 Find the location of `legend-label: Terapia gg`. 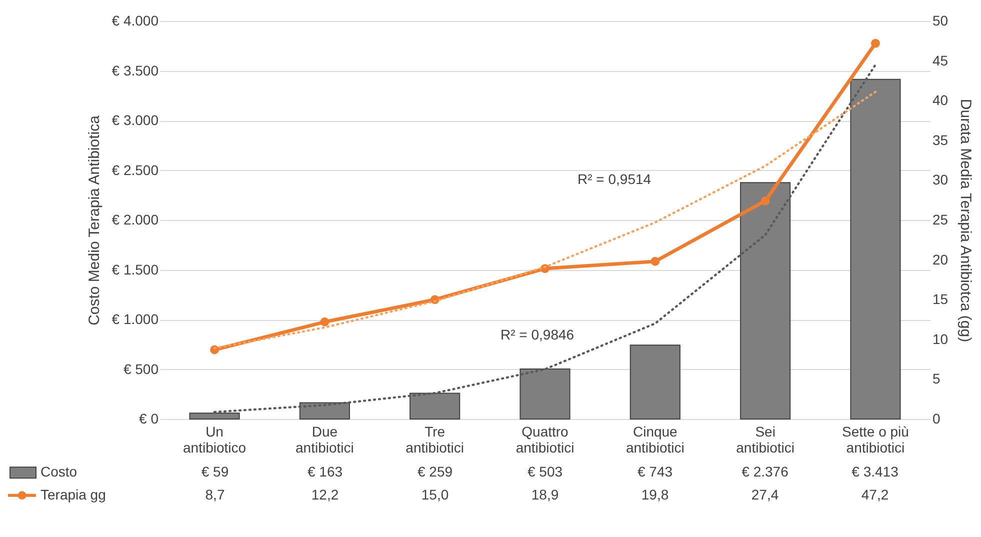

legend-label: Terapia gg is located at coordinates (73, 494).